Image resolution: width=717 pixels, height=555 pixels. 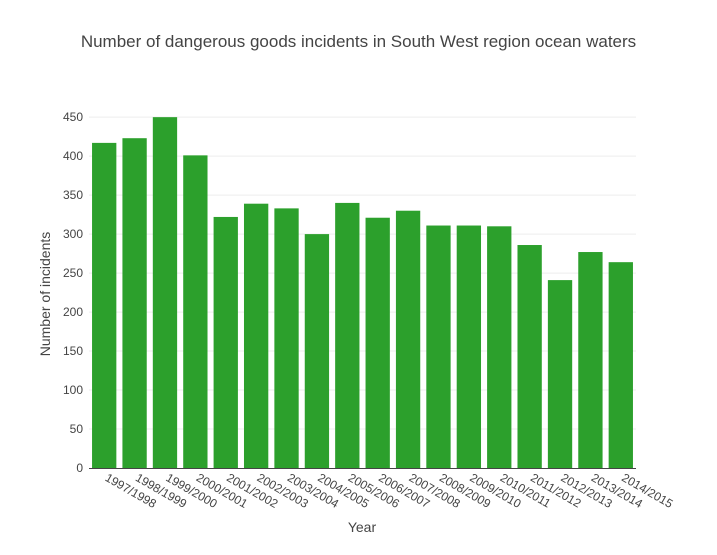 I want to click on bar-2002-2003, so click(x=256, y=335).